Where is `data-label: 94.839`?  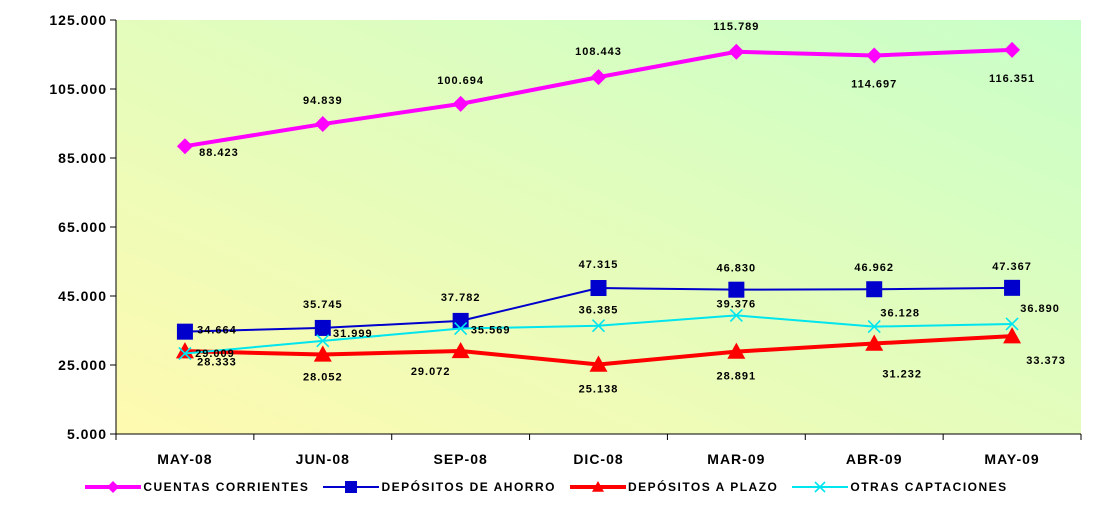 data-label: 94.839 is located at coordinates (323, 101).